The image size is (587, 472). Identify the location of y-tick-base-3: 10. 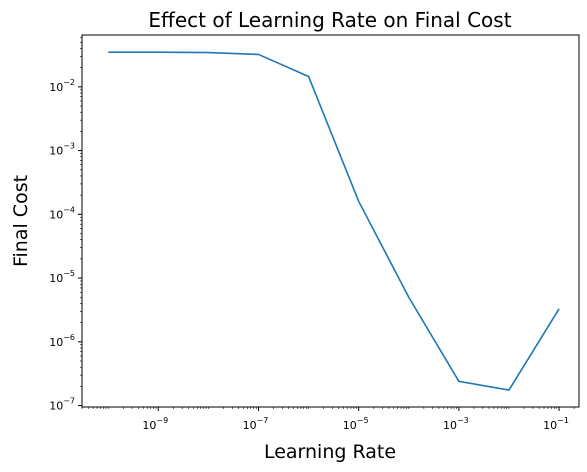
(56, 214).